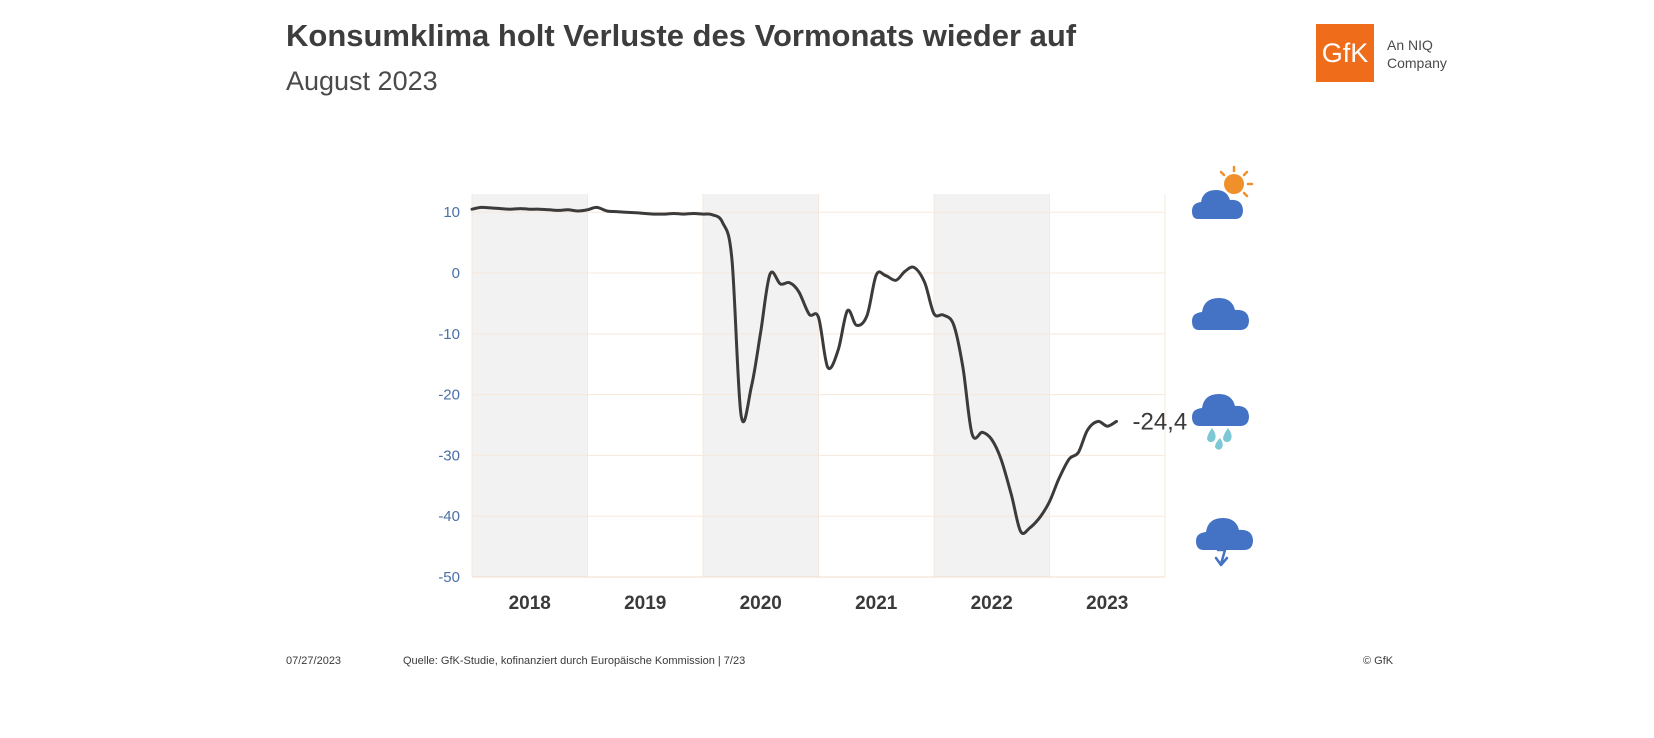  Describe the element at coordinates (1223, 192) in the screenshot. I see `sun-cloud-icon` at that location.